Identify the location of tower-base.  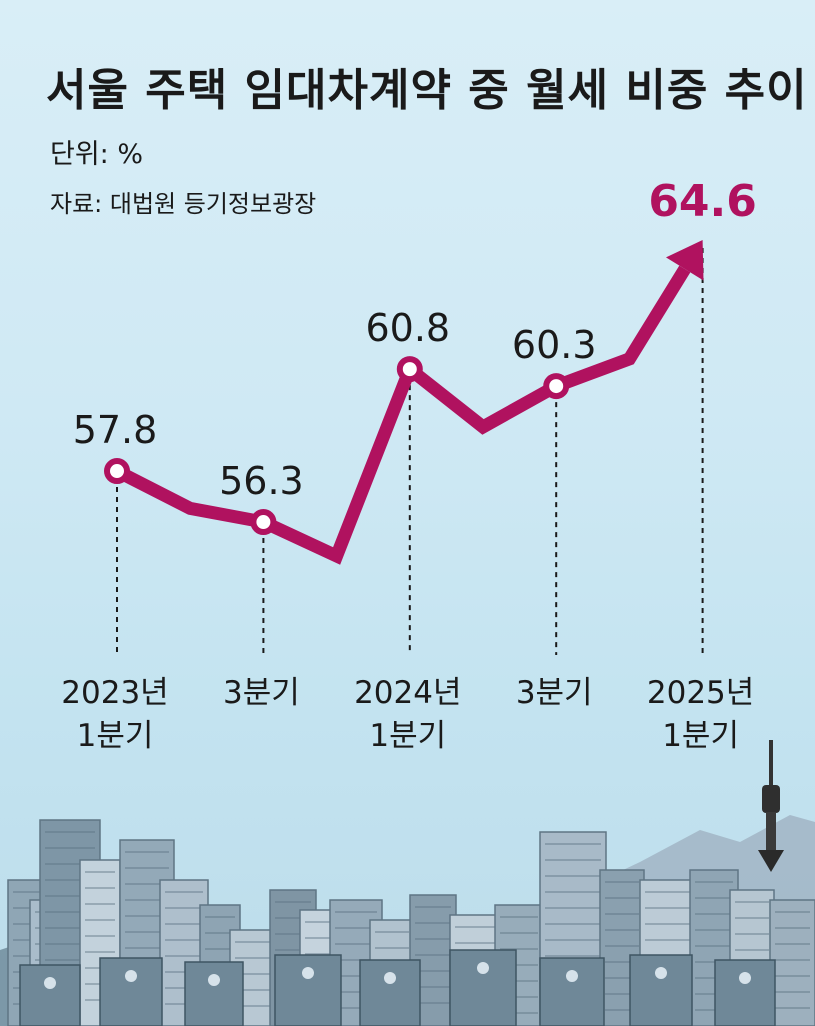
(771, 861).